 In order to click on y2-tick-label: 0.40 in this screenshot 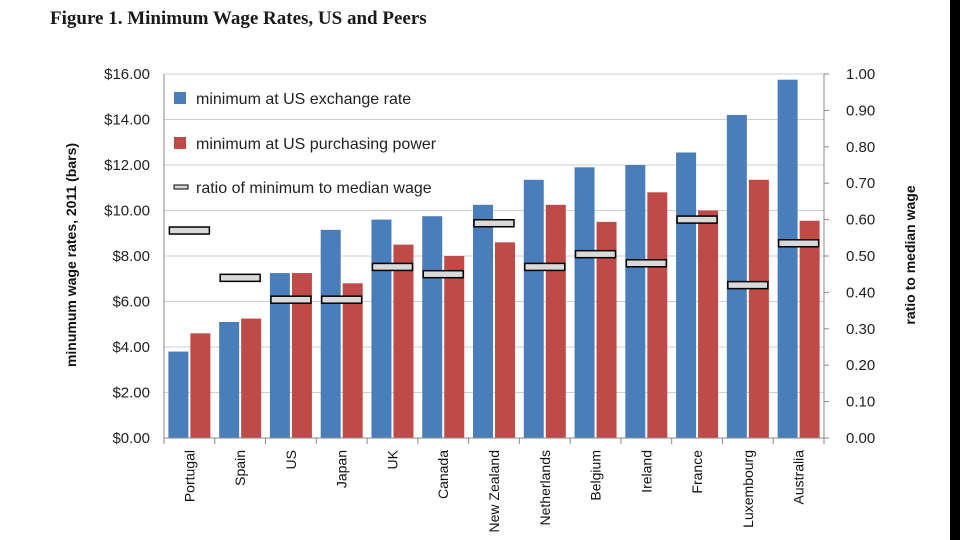, I will do `click(860, 292)`.